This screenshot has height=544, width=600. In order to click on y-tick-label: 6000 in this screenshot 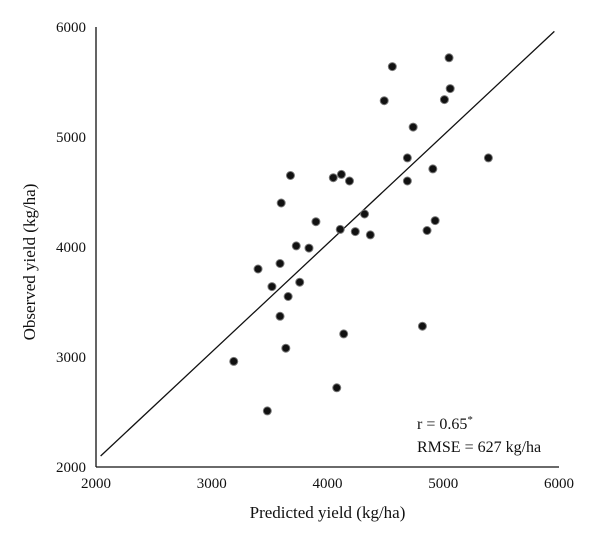, I will do `click(71, 28)`.